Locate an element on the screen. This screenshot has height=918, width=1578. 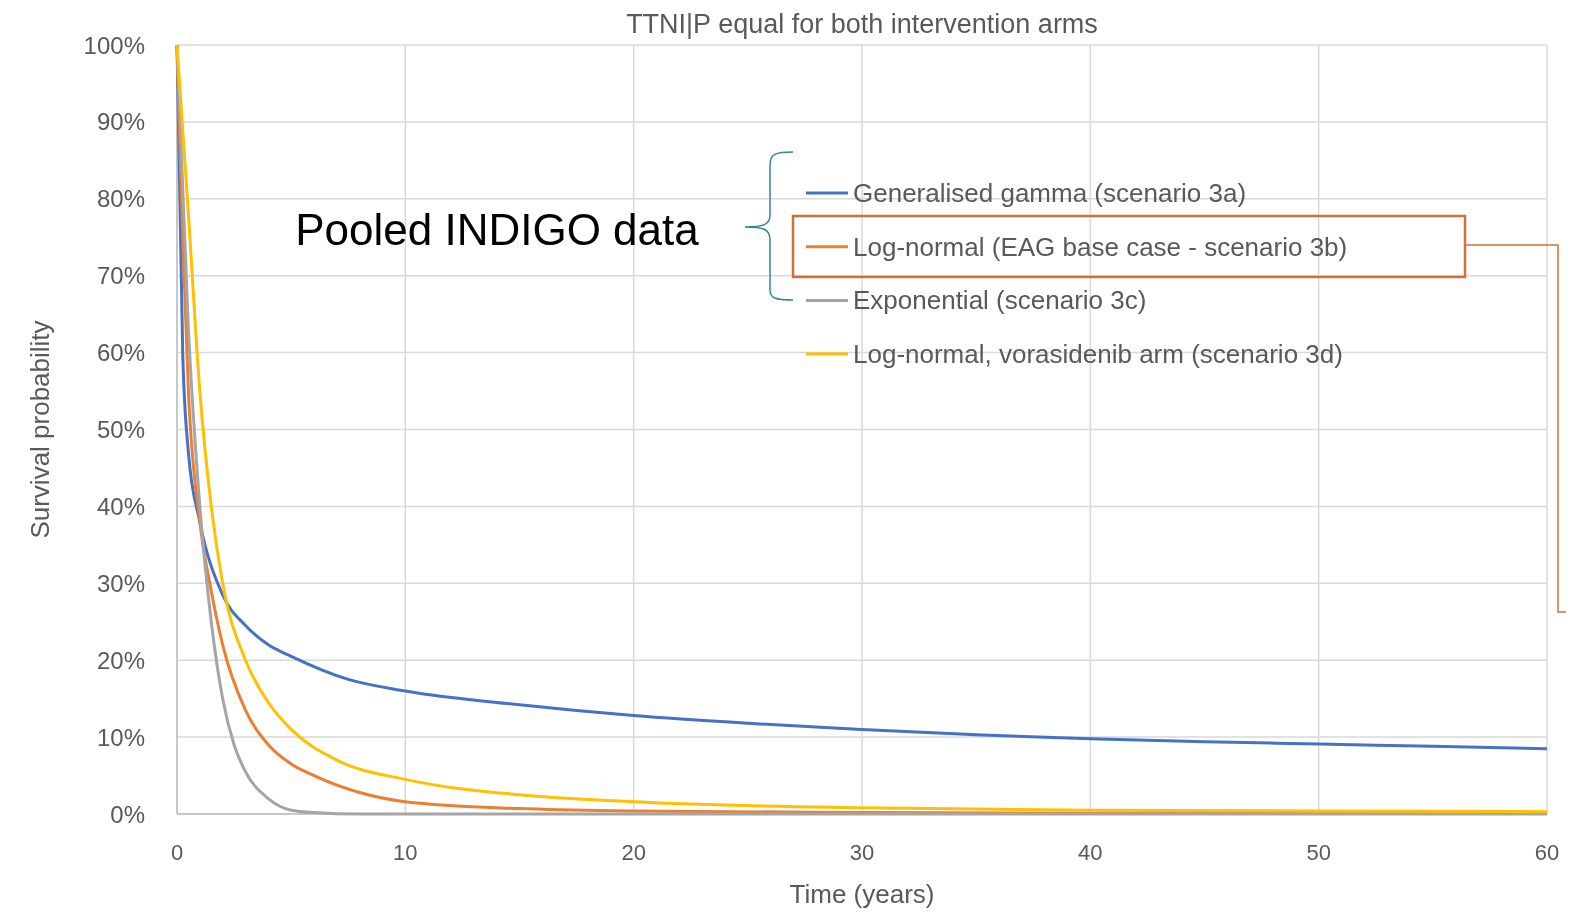
y-tick-label: 60% is located at coordinates (120, 353).